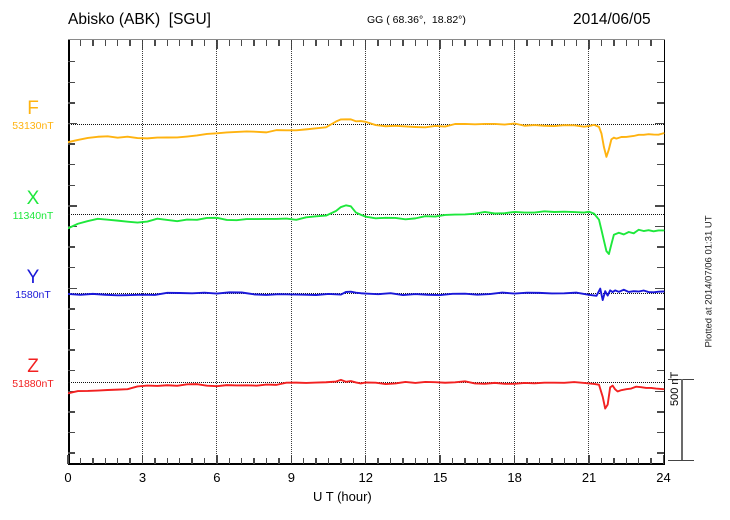 The height and width of the screenshot is (520, 730). Describe the element at coordinates (33, 295) in the screenshot. I see `component-baseline-Y: 1580nT` at that location.